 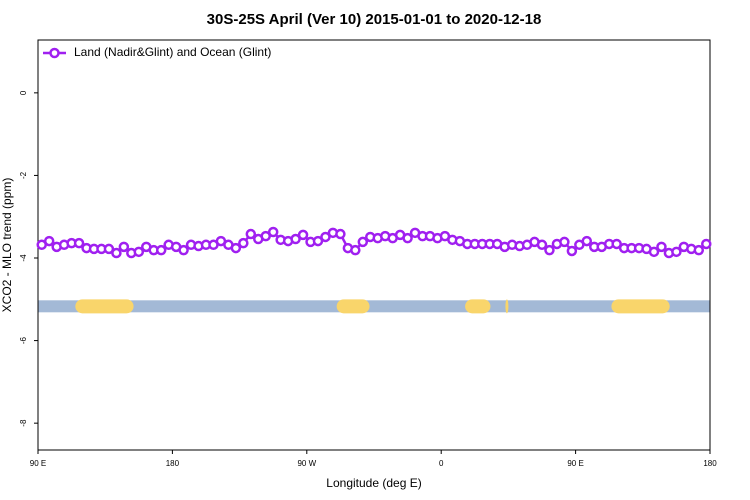 What do you see at coordinates (306, 463) in the screenshot?
I see `x-tick-label: 90 W` at bounding box center [306, 463].